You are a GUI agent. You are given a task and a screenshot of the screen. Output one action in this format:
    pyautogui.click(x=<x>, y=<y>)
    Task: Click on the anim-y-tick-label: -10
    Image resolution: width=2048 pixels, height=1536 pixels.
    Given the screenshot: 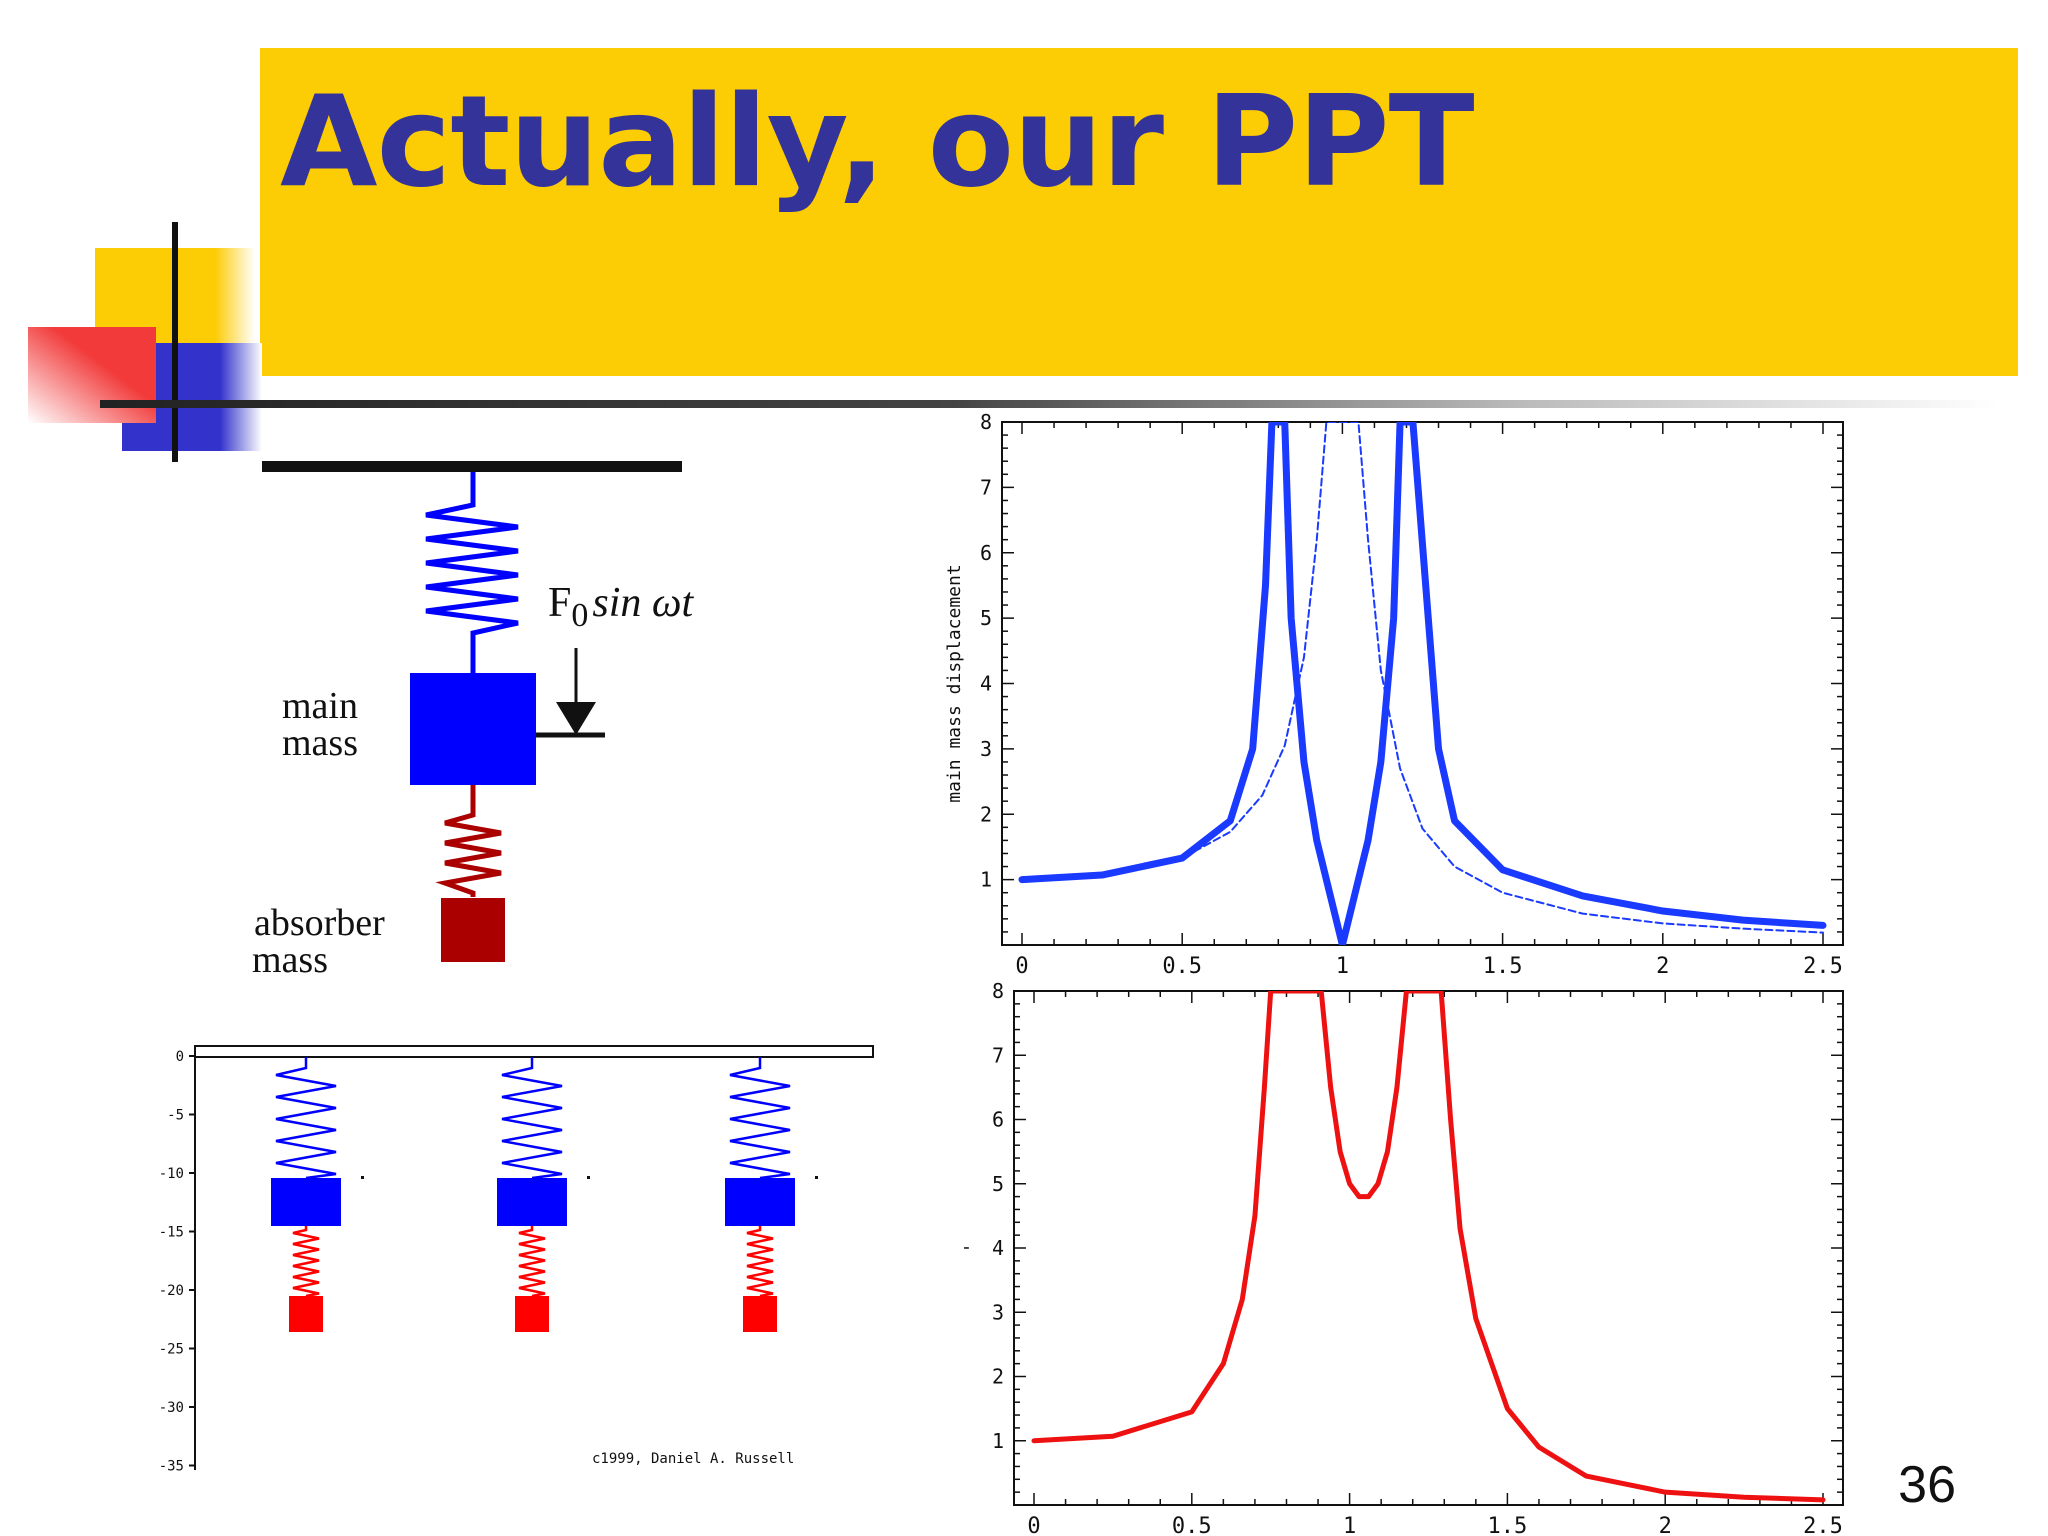 What is the action you would take?
    pyautogui.click(x=171, y=1174)
    